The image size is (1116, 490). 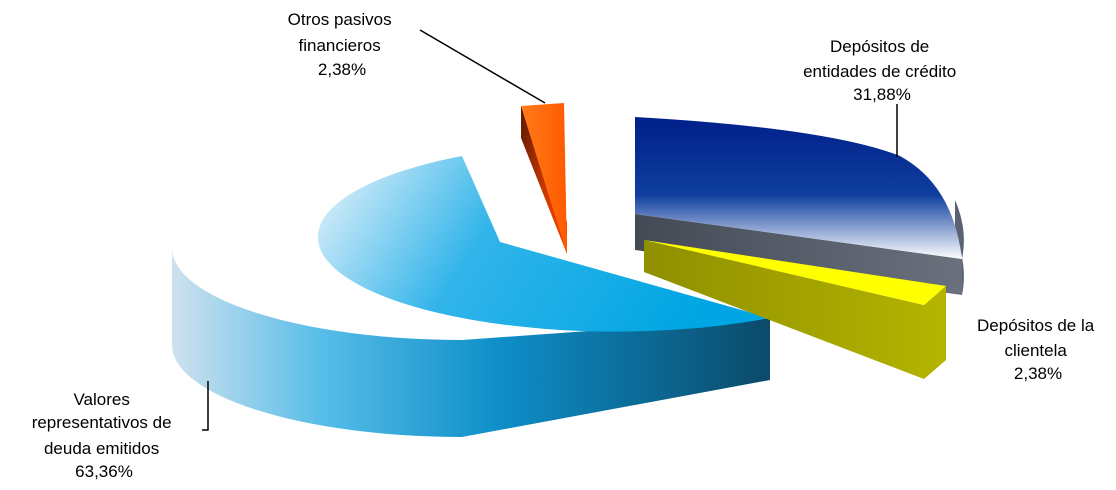 I want to click on label-valores-line3: deuda emitidos, so click(x=101, y=448).